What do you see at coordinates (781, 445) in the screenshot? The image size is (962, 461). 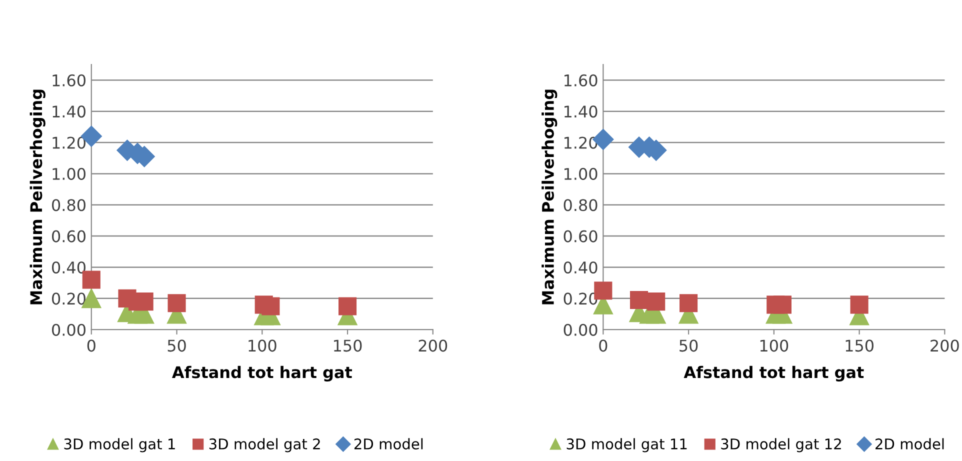 I see `legend-label: 3D model gat 12` at bounding box center [781, 445].